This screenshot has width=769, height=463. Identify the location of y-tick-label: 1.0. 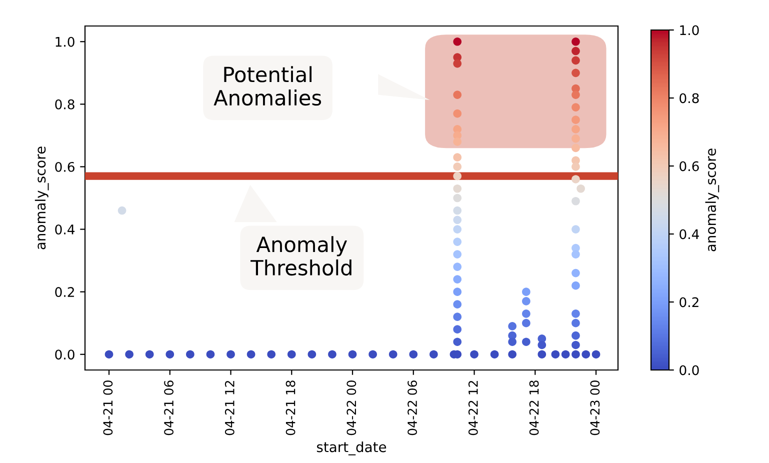
(65, 41).